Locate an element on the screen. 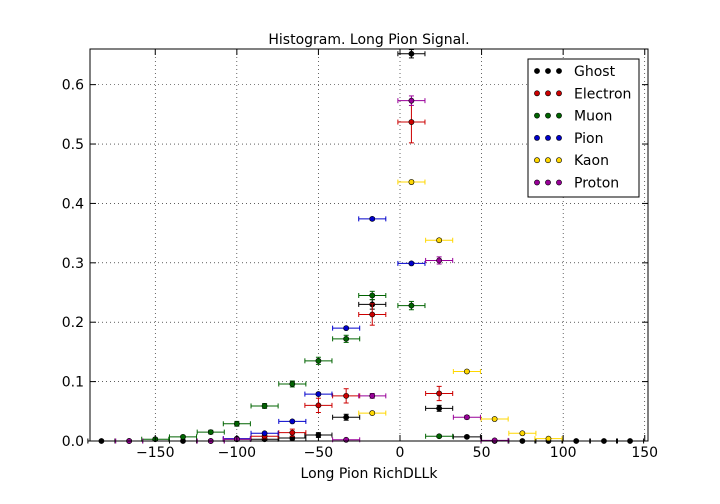 Image resolution: width=720 pixels, height=504 pixels. legend-label: Pion is located at coordinates (588, 139).